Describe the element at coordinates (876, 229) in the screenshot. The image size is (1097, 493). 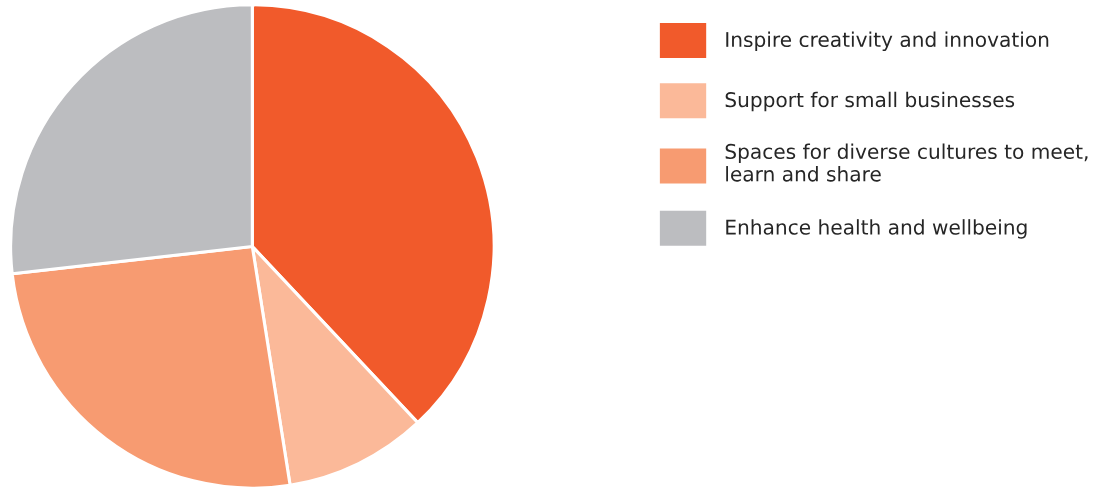
I see `legend-label: Enhance health and wellbeing` at that location.